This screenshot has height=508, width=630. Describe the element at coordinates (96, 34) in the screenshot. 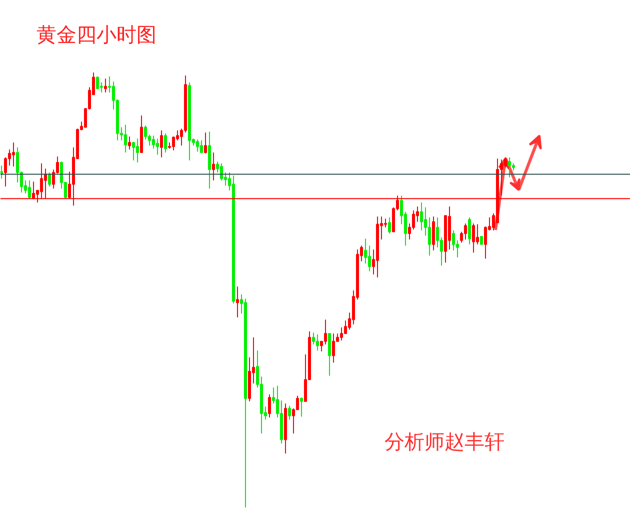

I see `chart-title: 黄金四小时图` at that location.